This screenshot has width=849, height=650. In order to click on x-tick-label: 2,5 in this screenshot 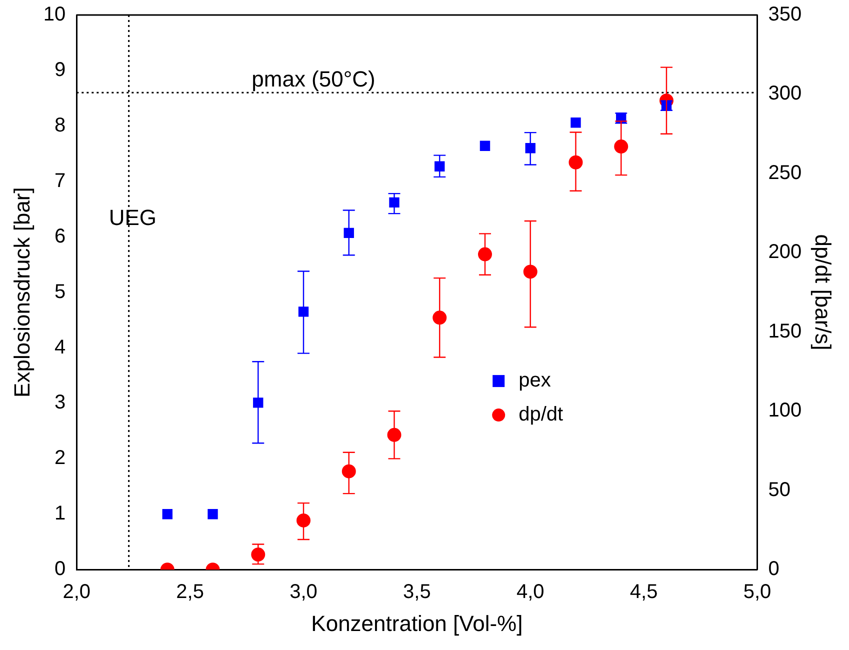, I will do `click(190, 592)`.